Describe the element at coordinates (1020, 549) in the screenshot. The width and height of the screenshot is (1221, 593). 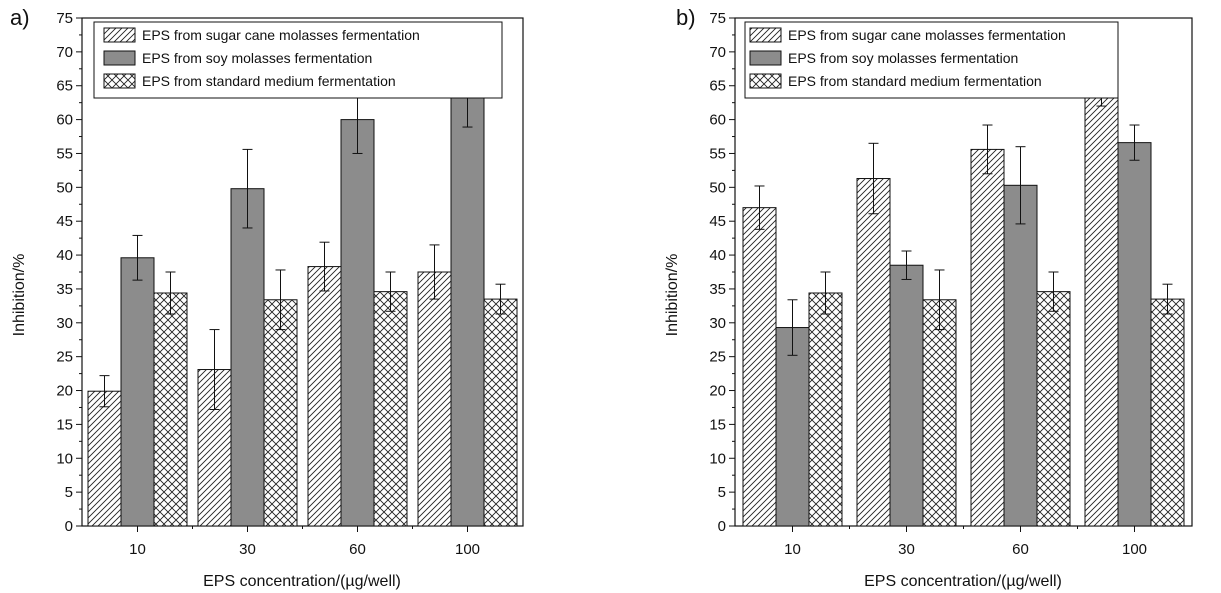
I see `x-tick-label: 60` at that location.